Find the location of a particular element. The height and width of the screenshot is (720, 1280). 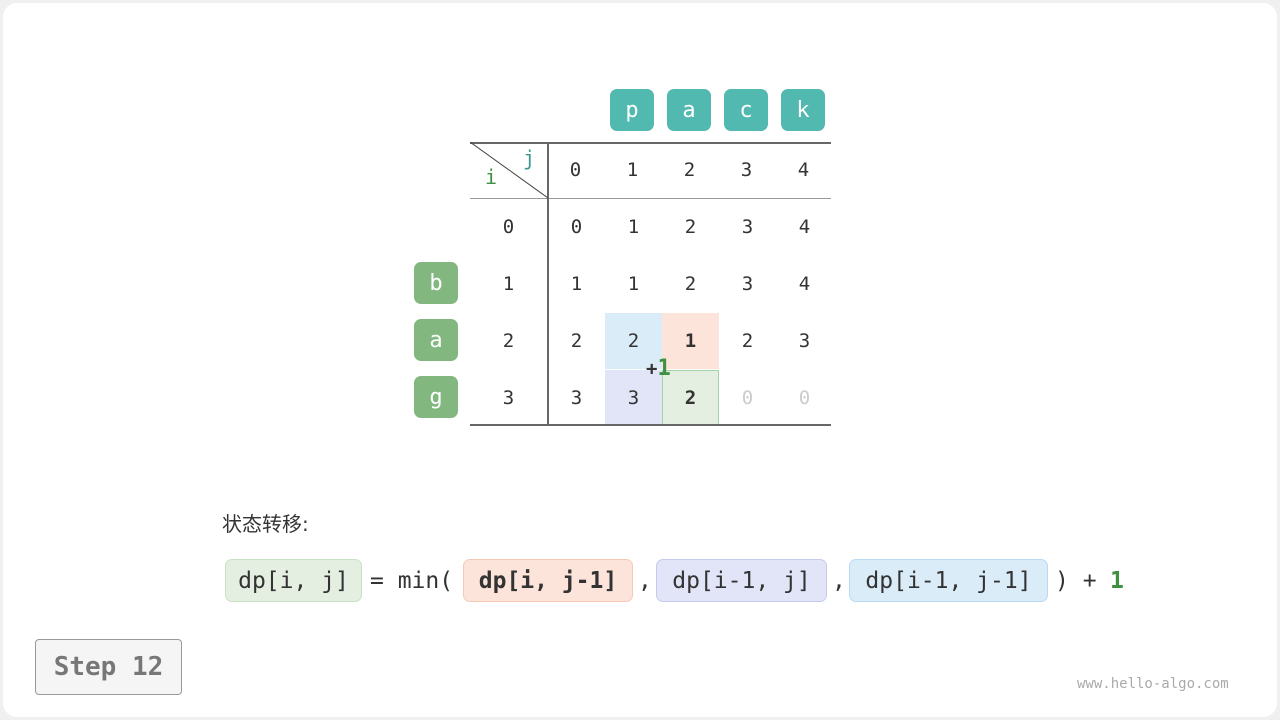

column-index: 2 is located at coordinates (689, 170).